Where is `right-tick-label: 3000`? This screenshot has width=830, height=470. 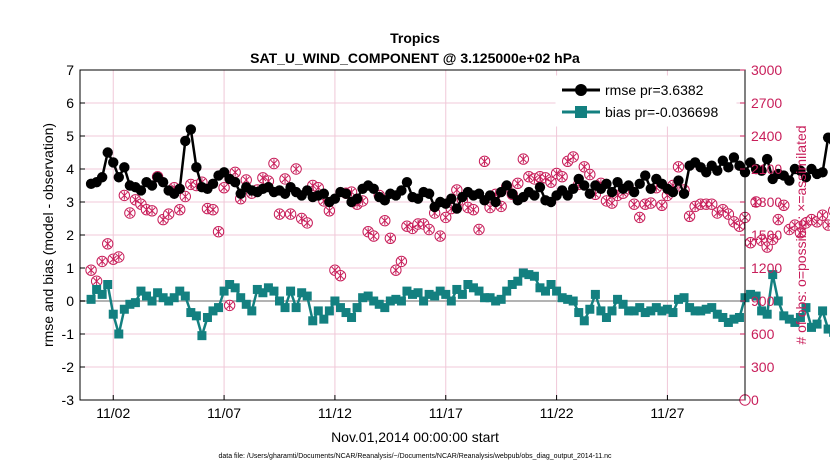 right-tick-label: 3000 is located at coordinates (766, 70).